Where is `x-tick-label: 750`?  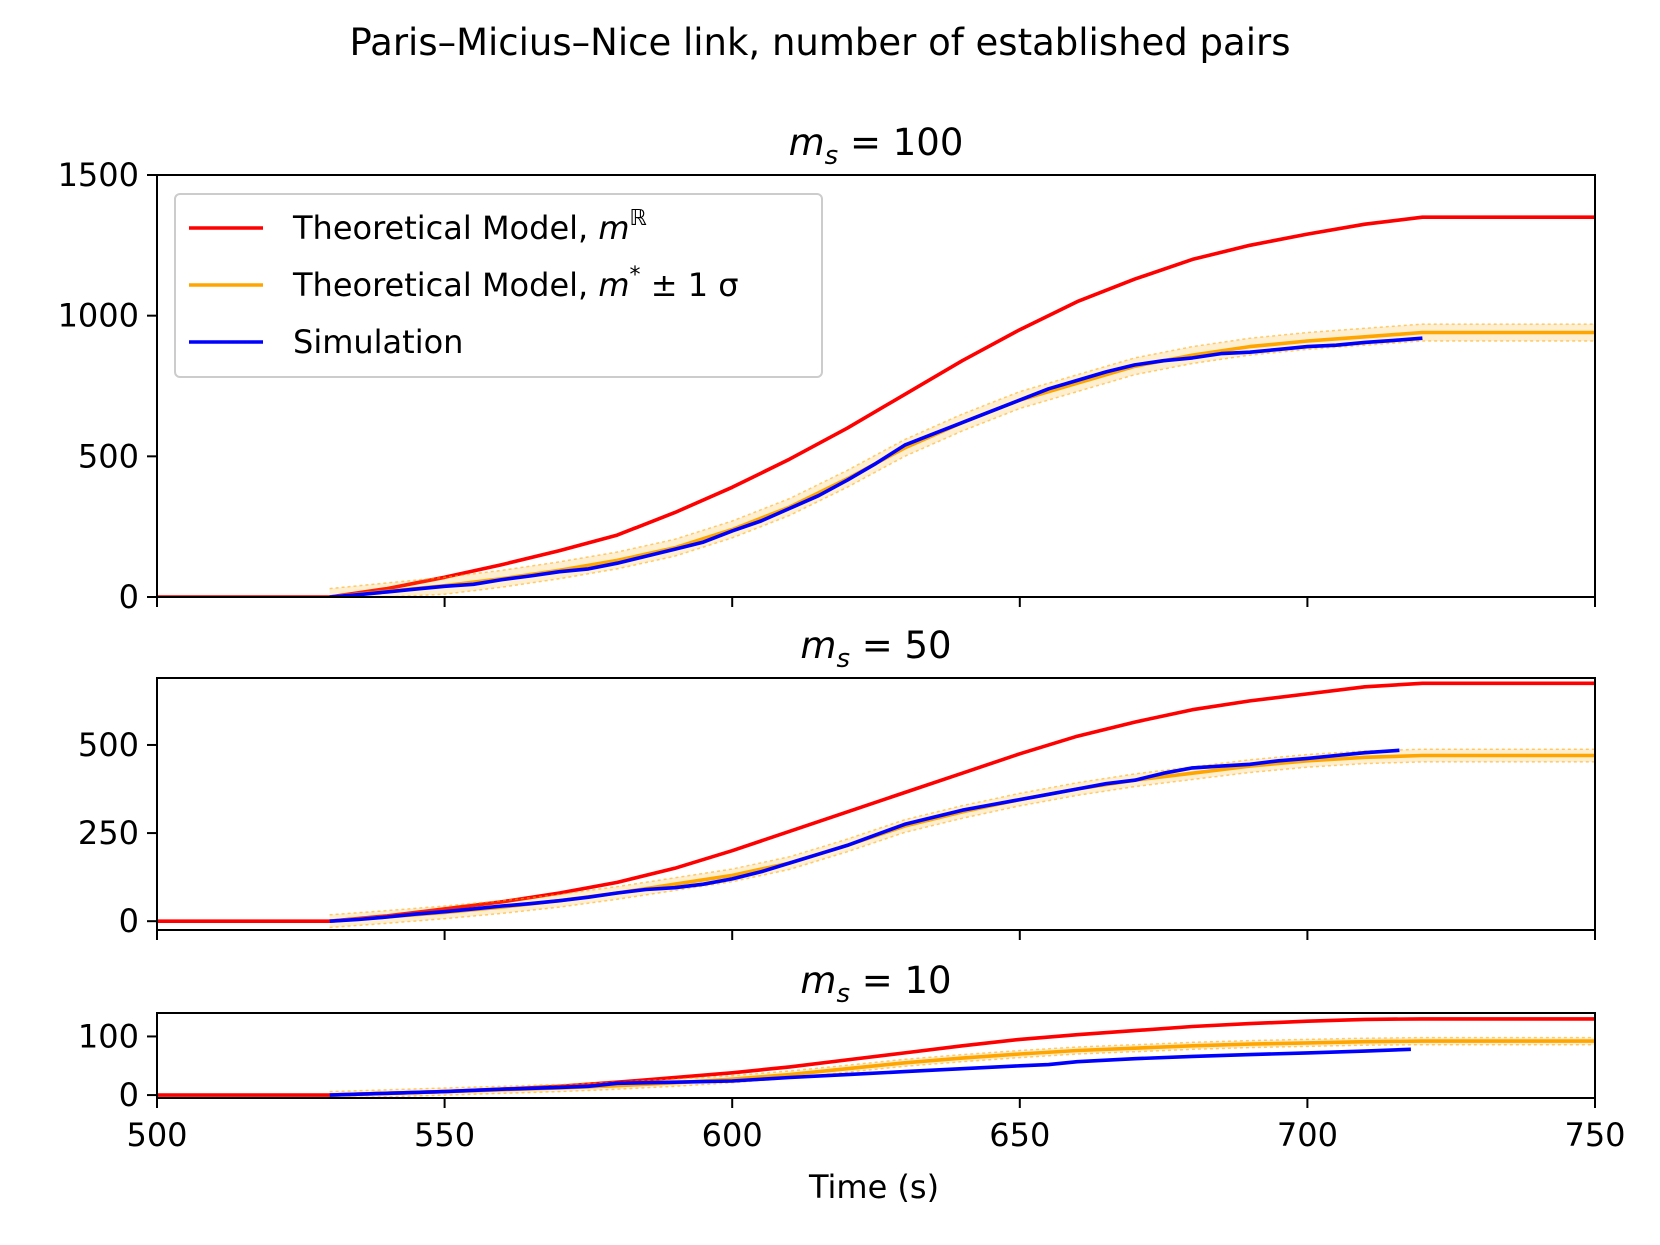
x-tick-label: 750 is located at coordinates (1594, 1135).